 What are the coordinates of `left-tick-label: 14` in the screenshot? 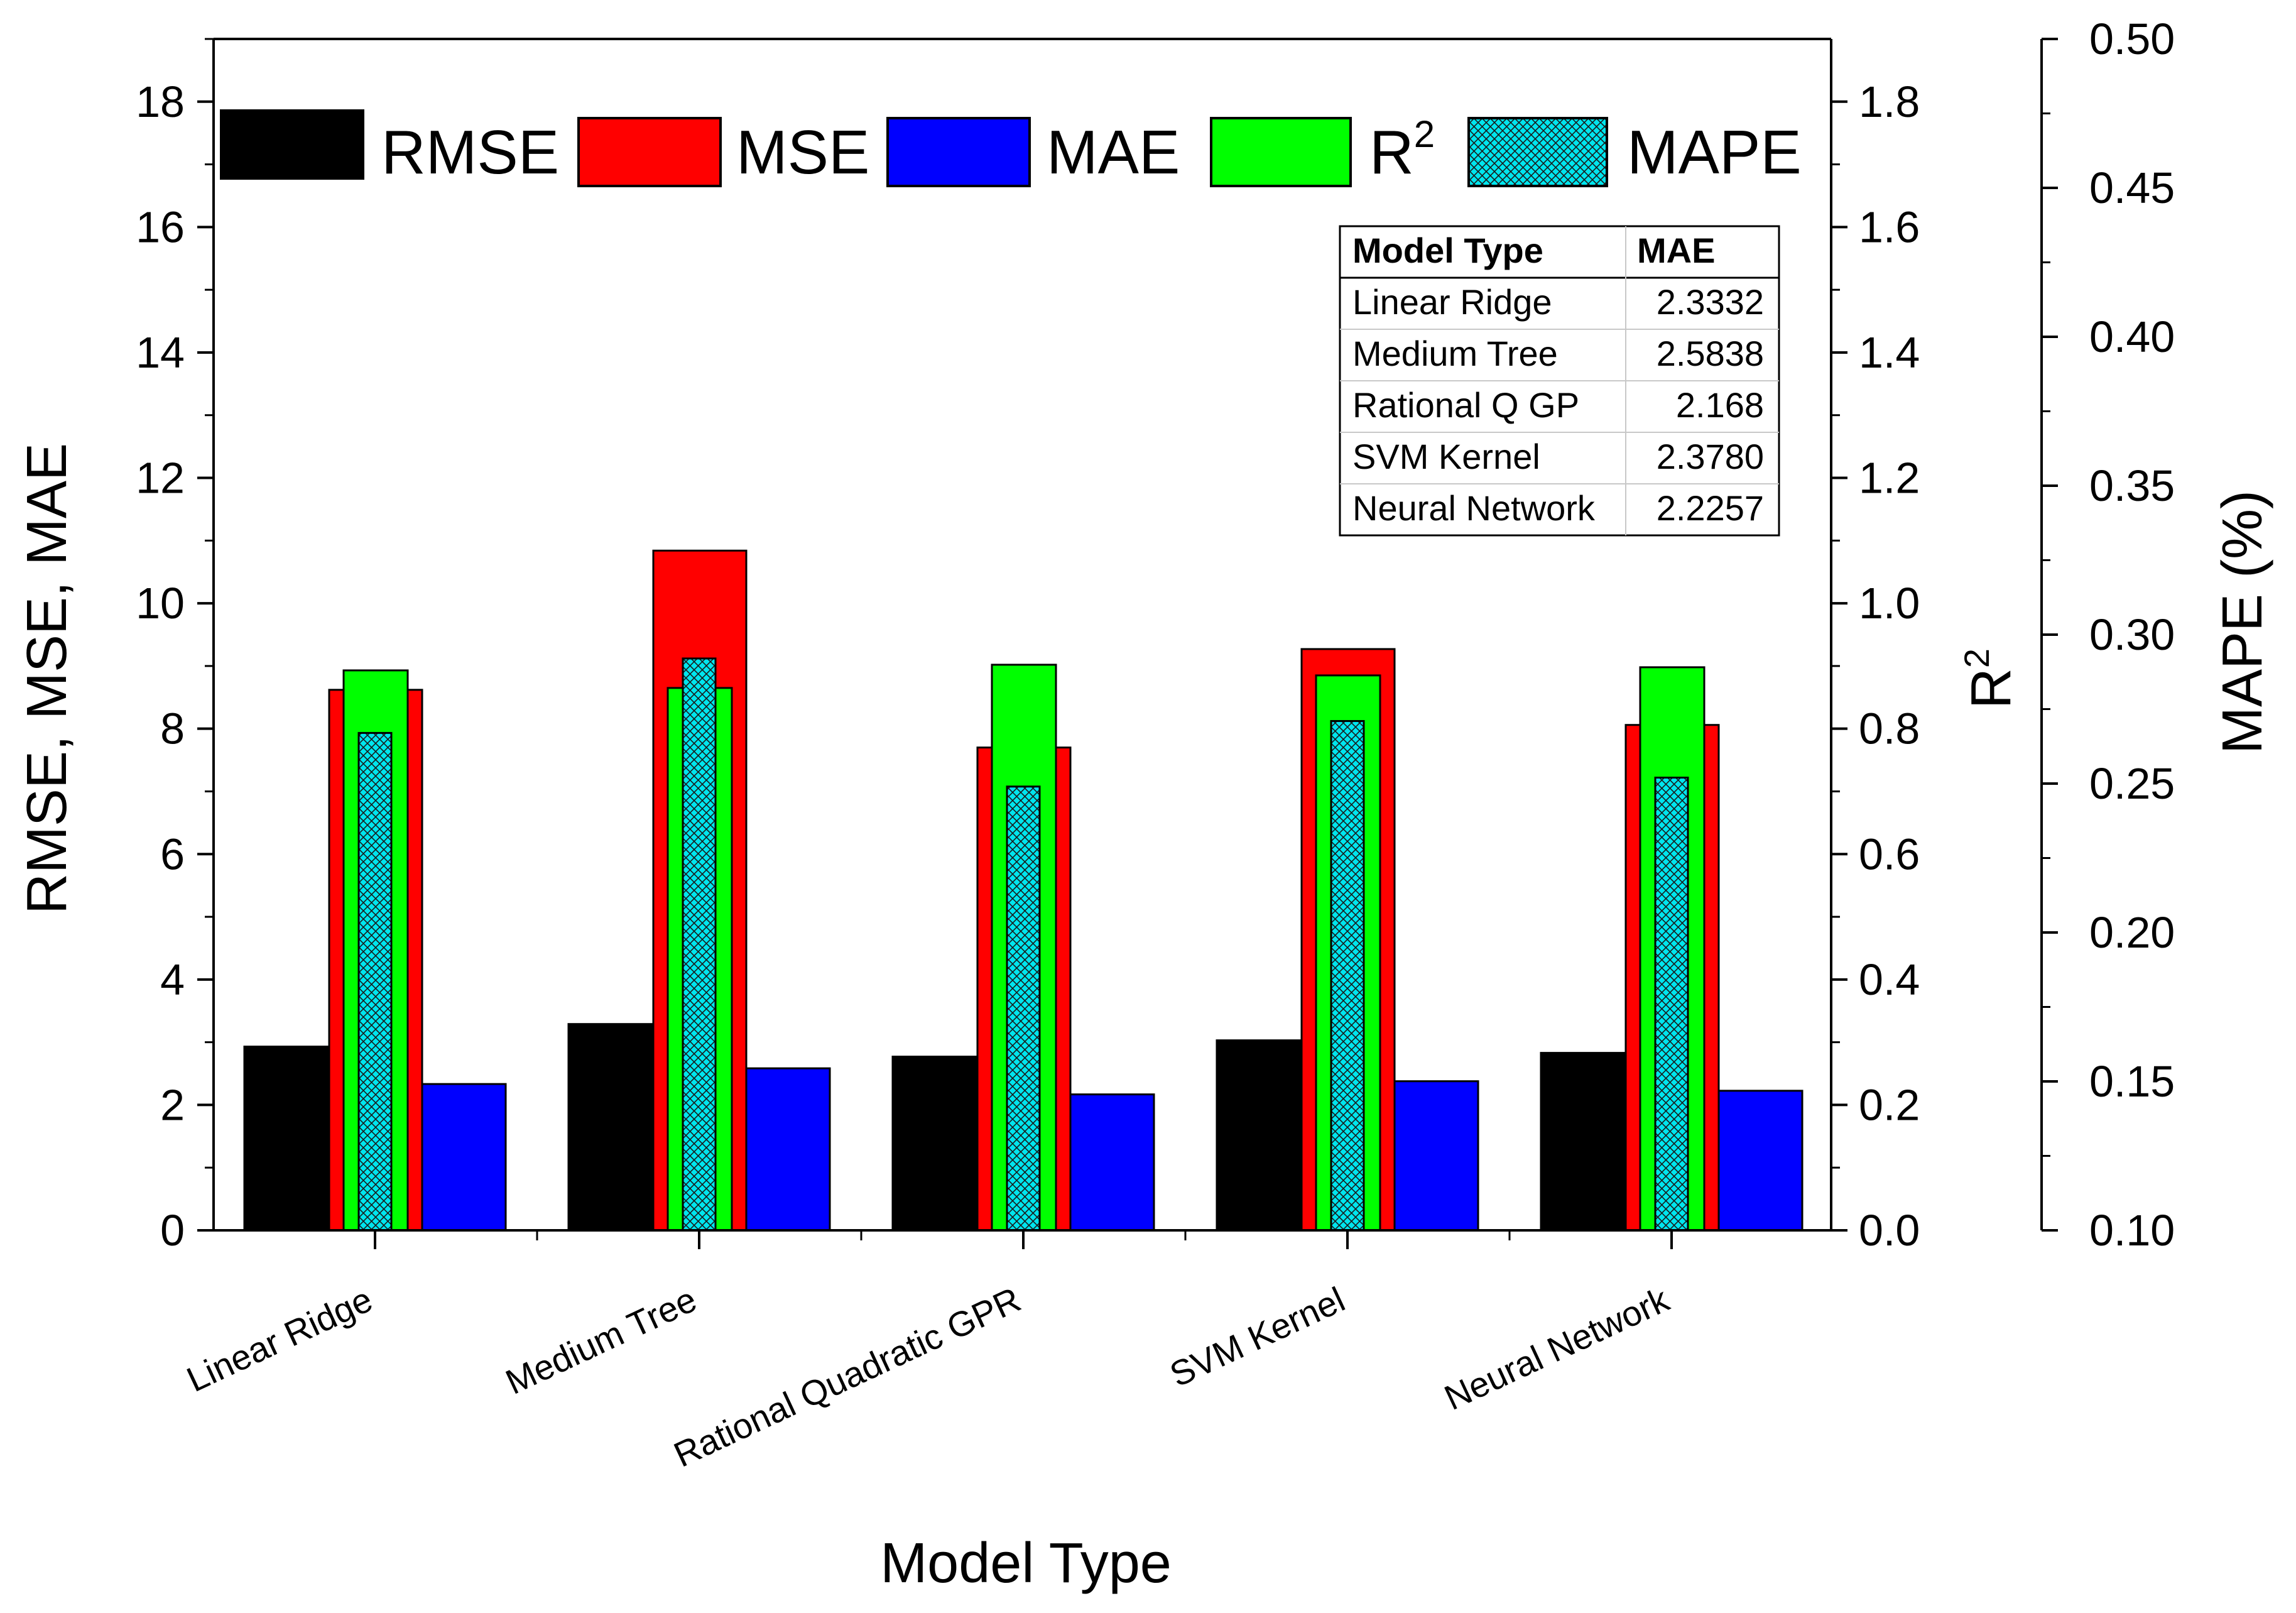 It's located at (160, 352).